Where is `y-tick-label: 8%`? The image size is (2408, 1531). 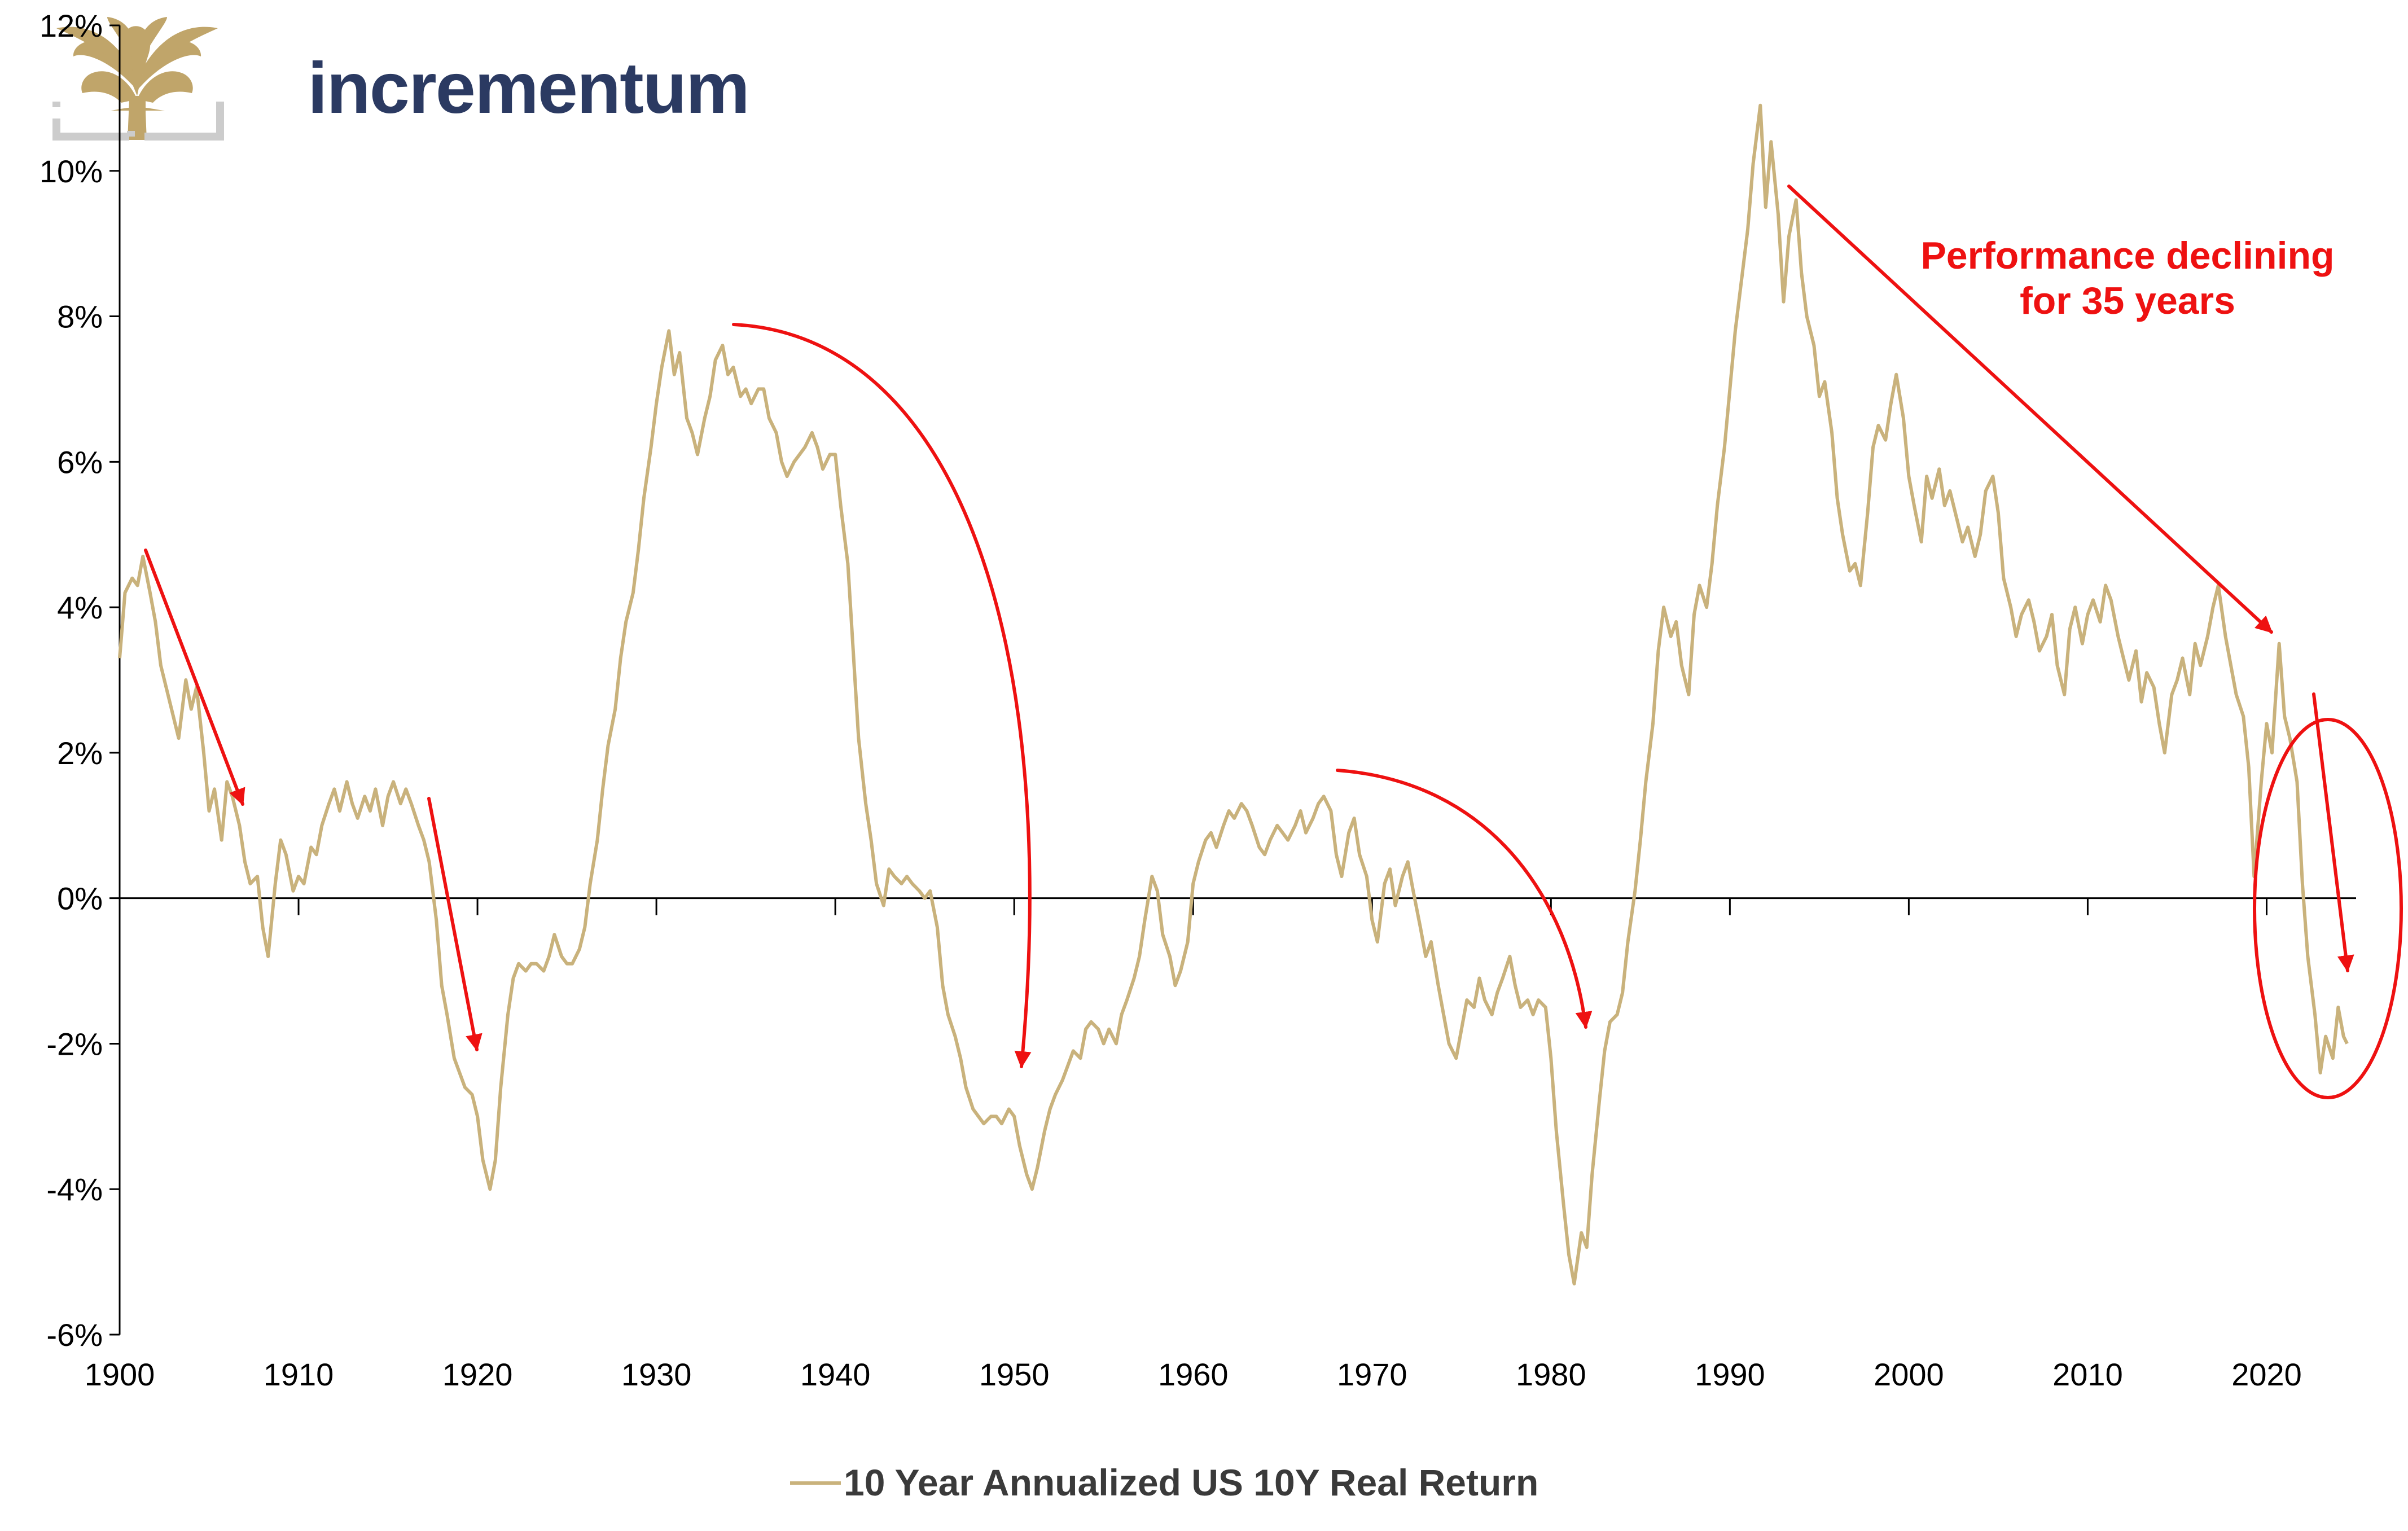 y-tick-label: 8% is located at coordinates (80, 317).